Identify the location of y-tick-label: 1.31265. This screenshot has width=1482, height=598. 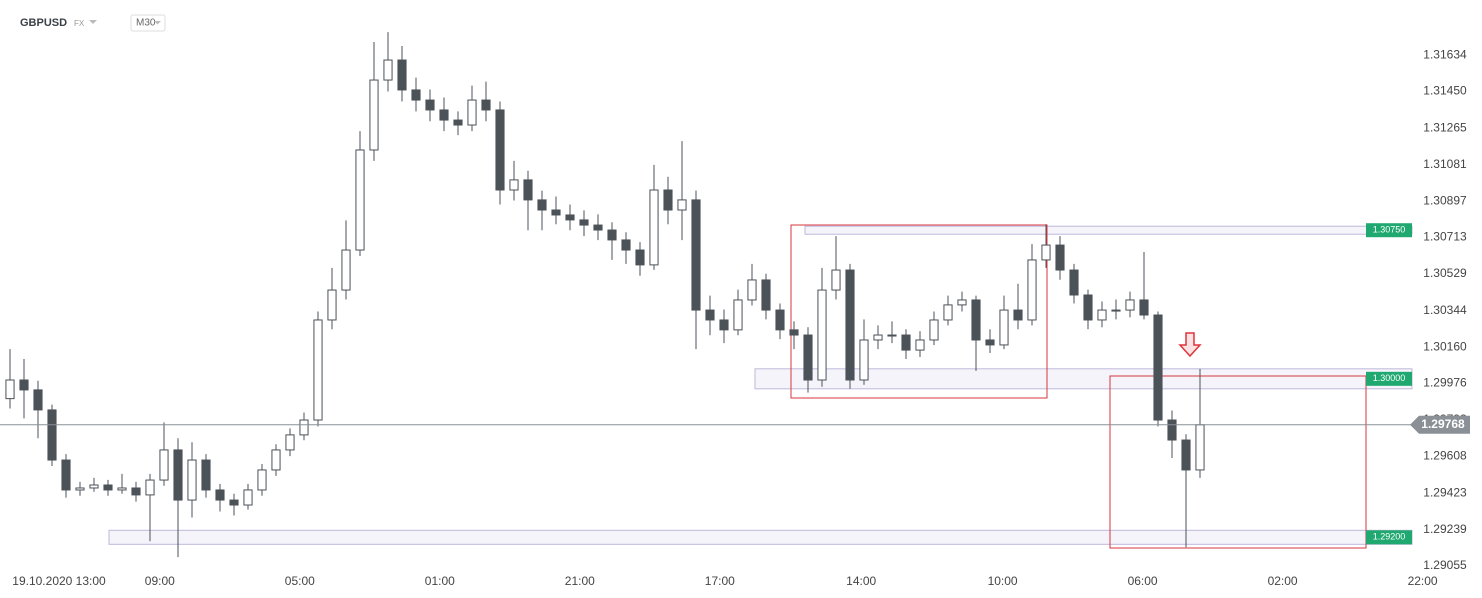
(1445, 127).